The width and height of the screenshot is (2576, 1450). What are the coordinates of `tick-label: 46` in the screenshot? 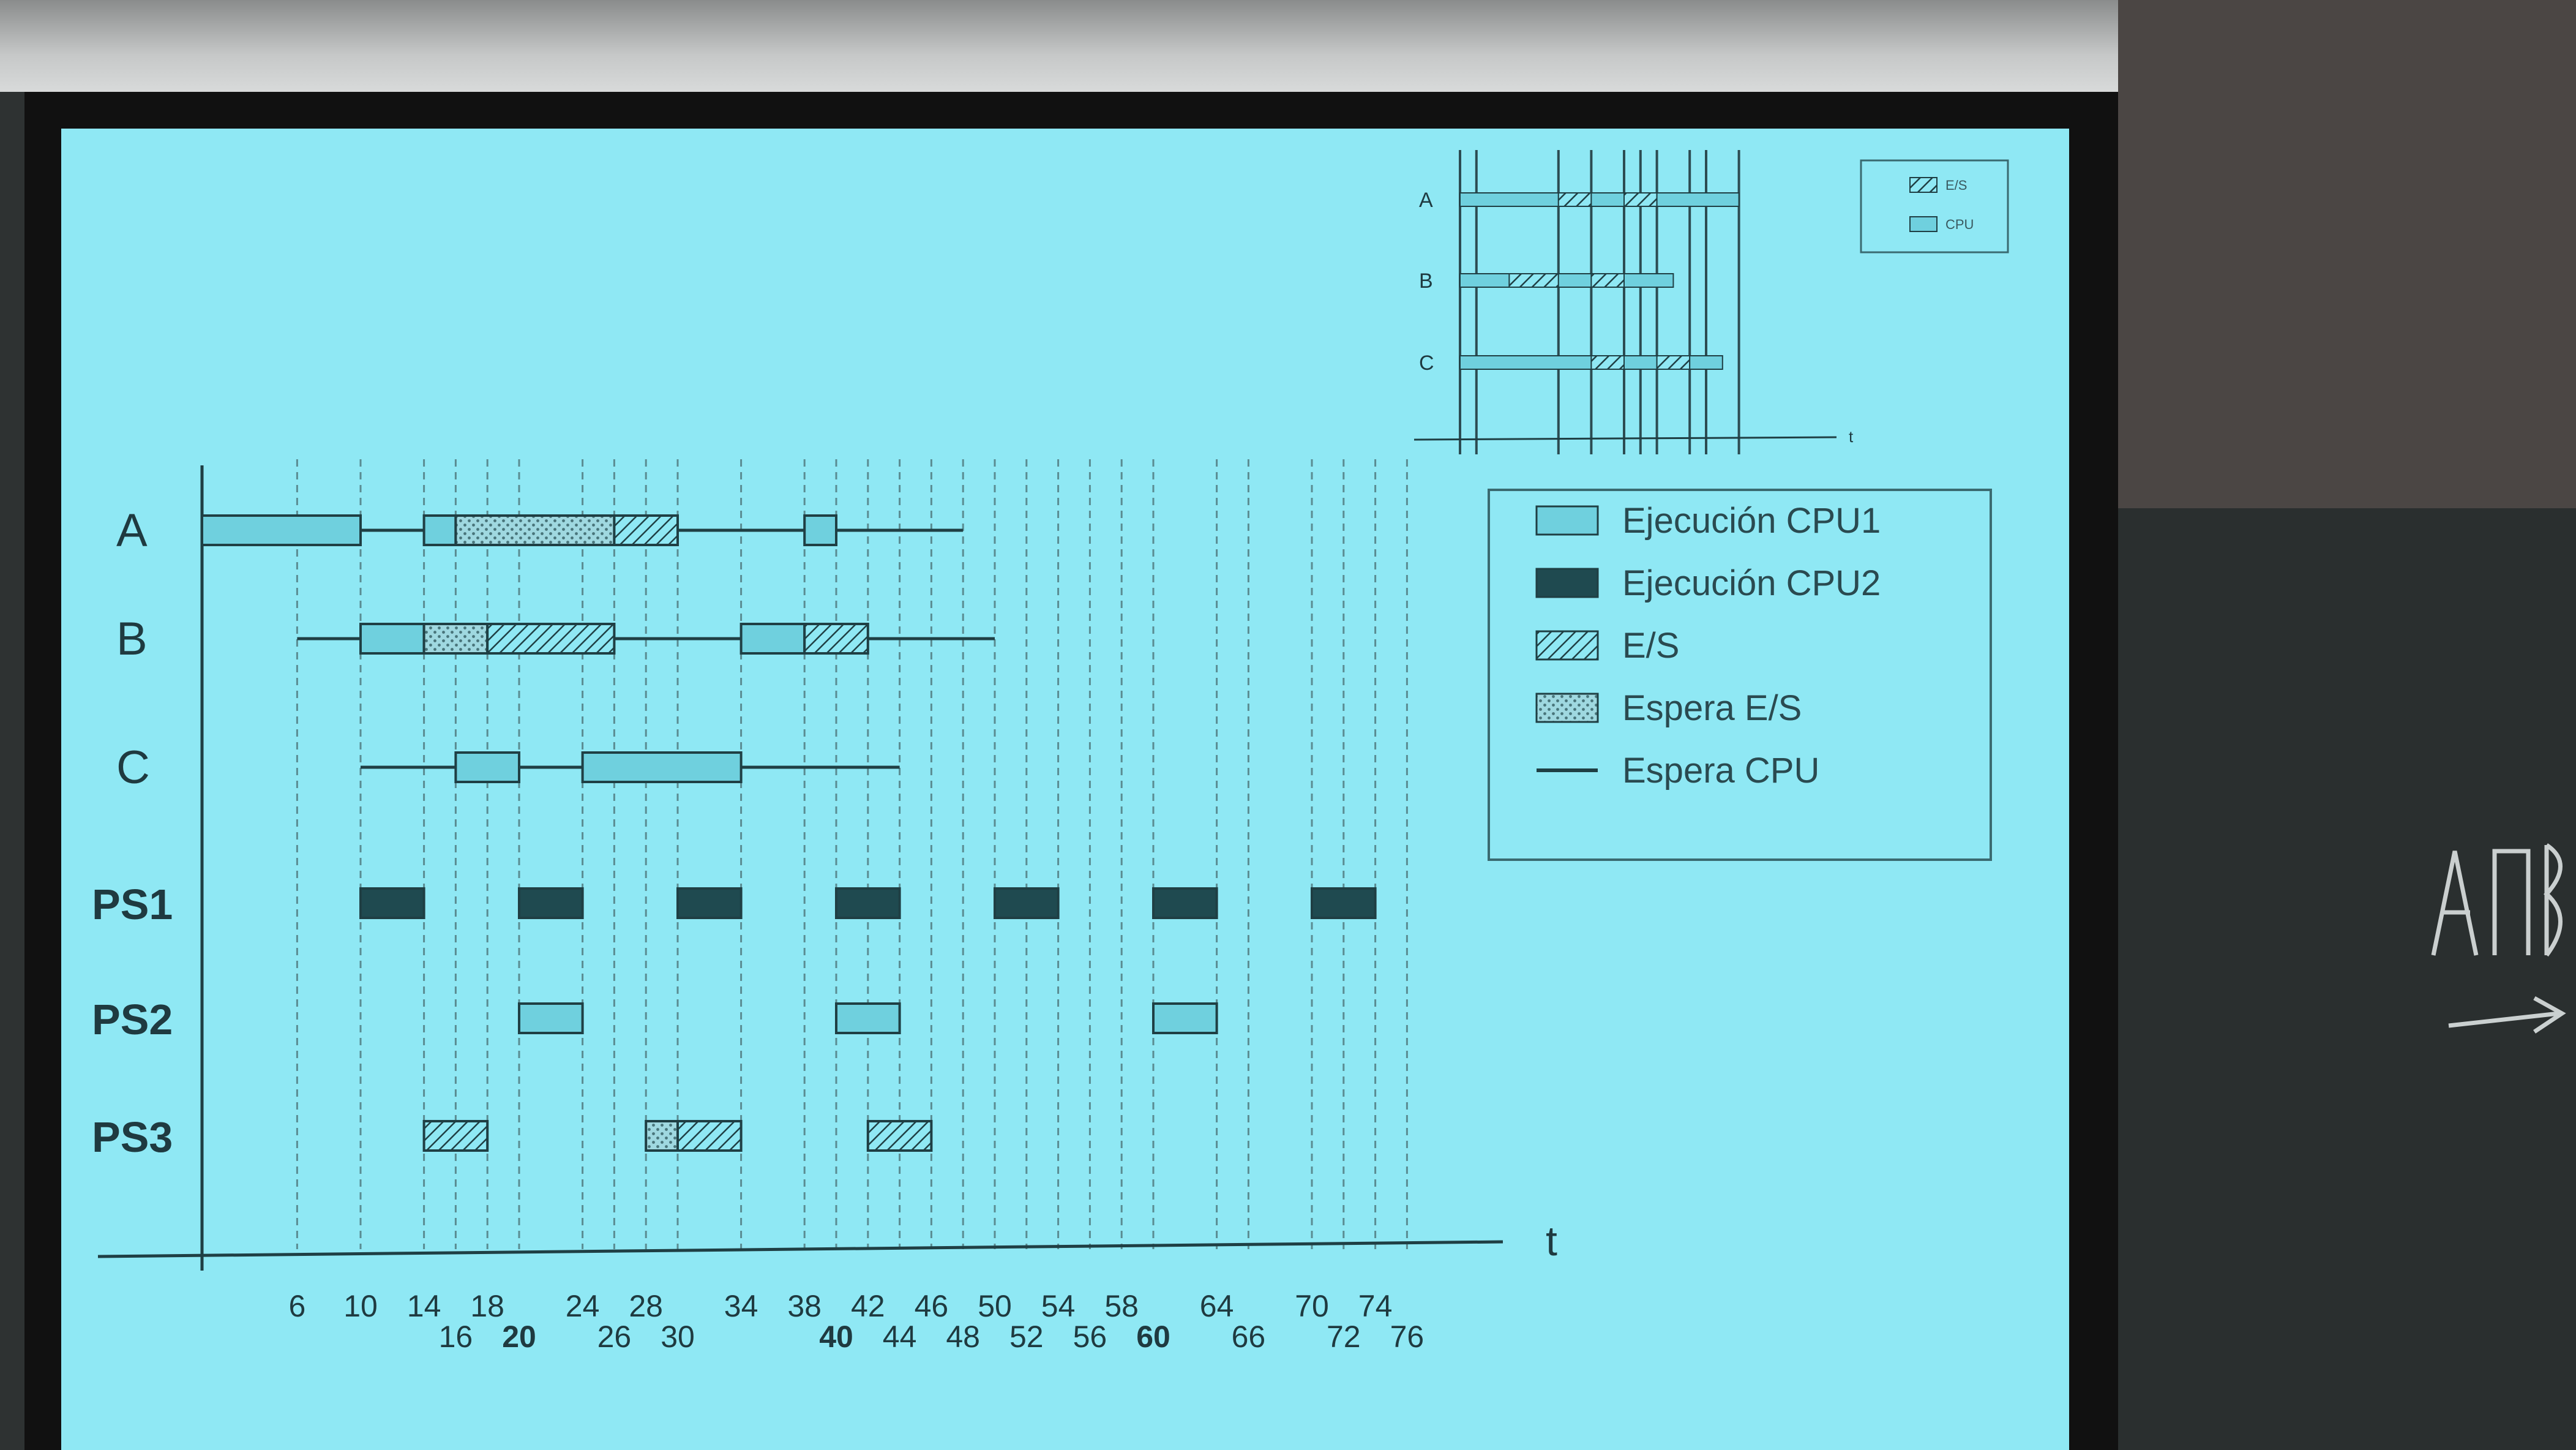 It's located at (932, 1306).